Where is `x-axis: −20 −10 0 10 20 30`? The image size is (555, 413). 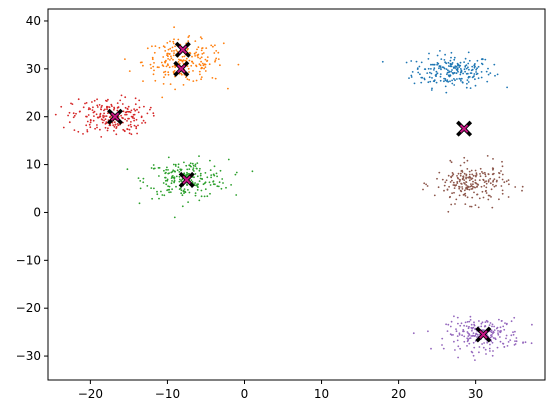 x-axis: −20 −10 0 10 20 30 is located at coordinates (280, 390).